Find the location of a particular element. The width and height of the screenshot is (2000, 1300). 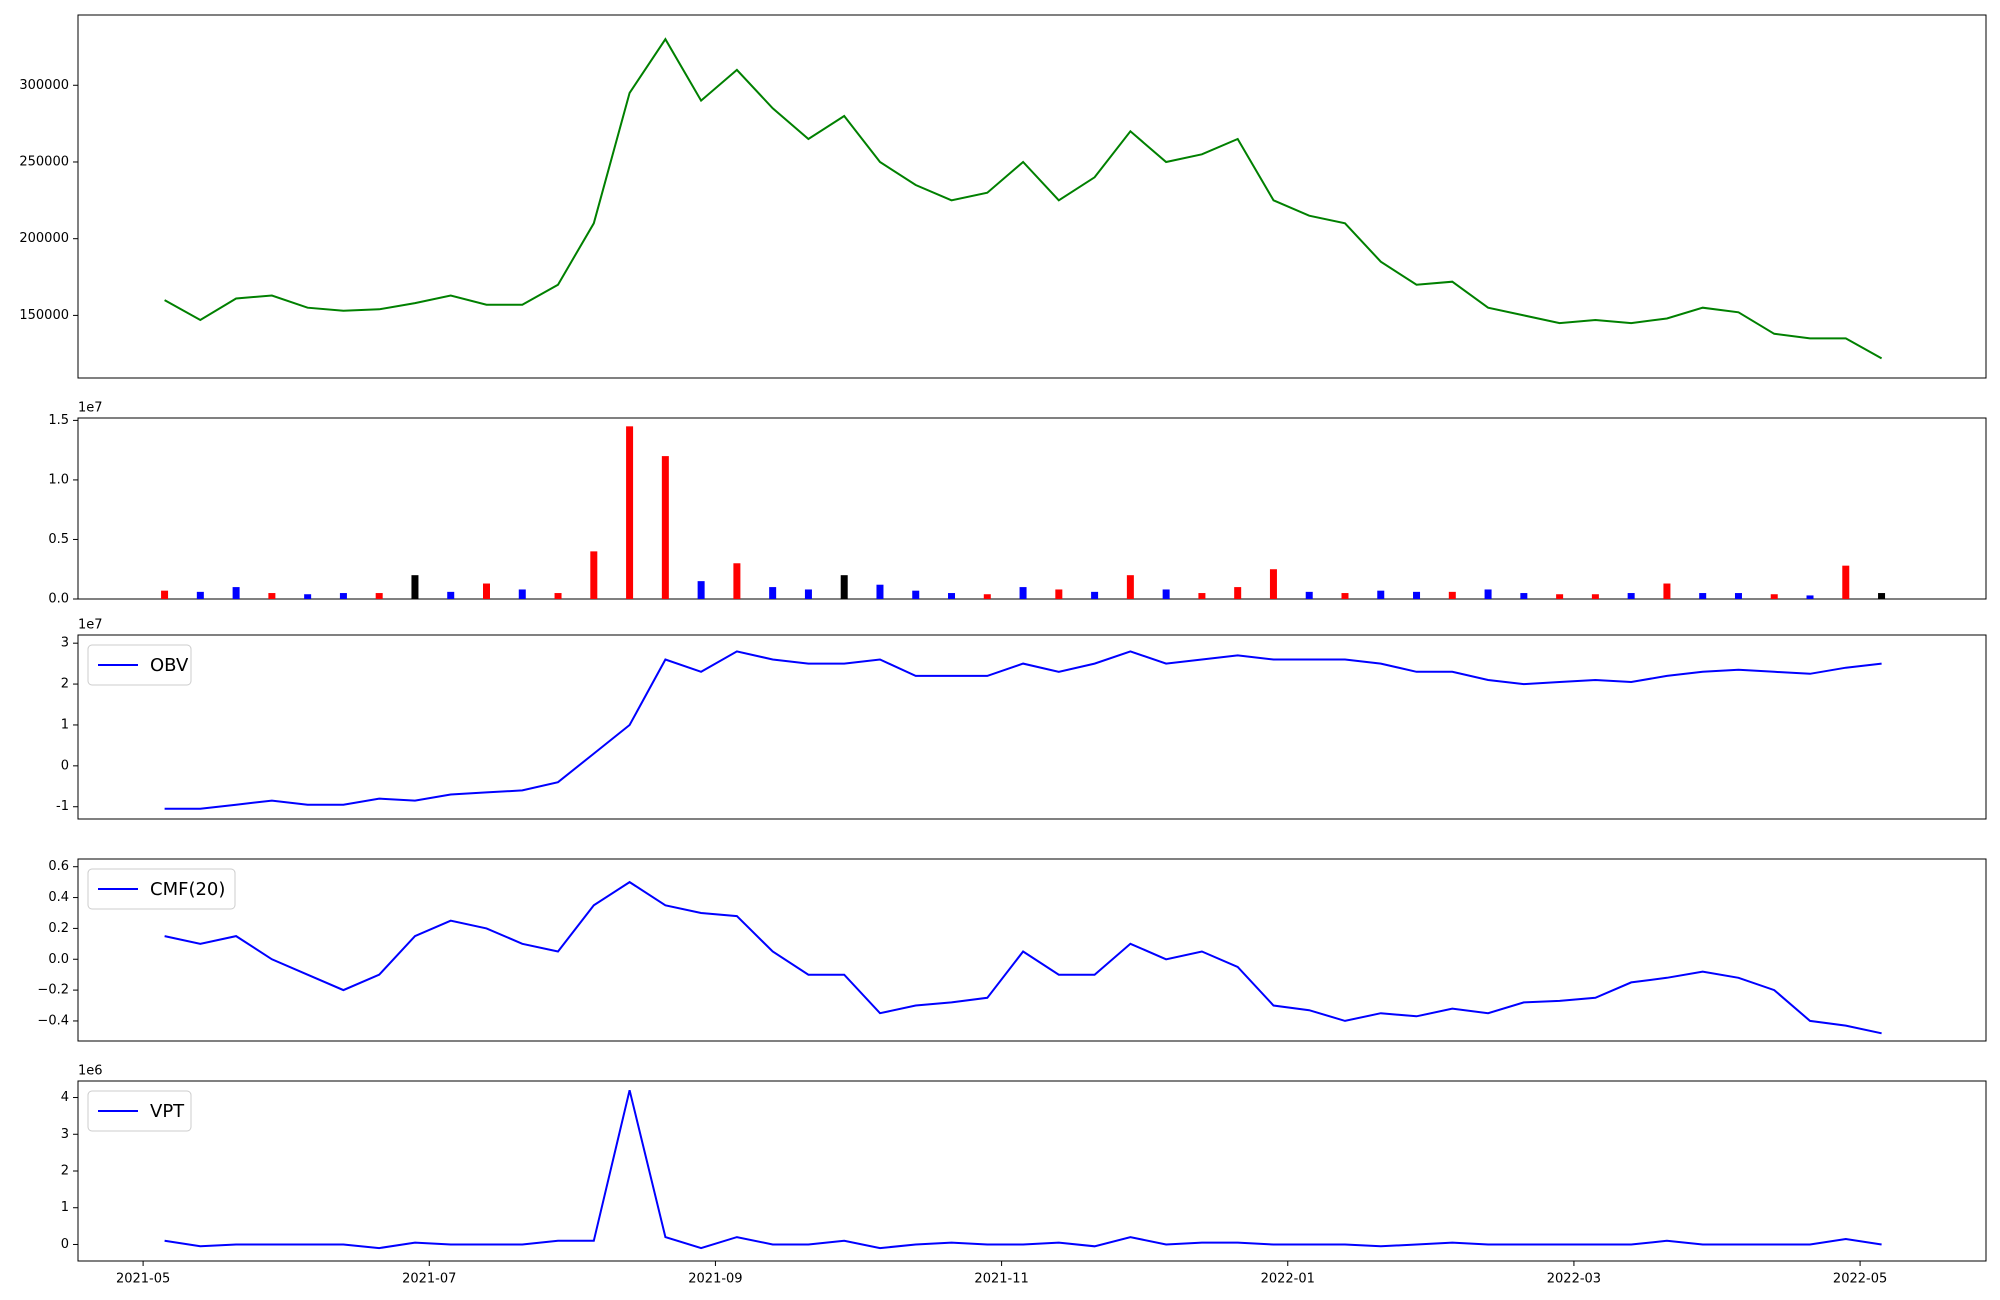

y-tick-label: 150000 is located at coordinates (44, 315).